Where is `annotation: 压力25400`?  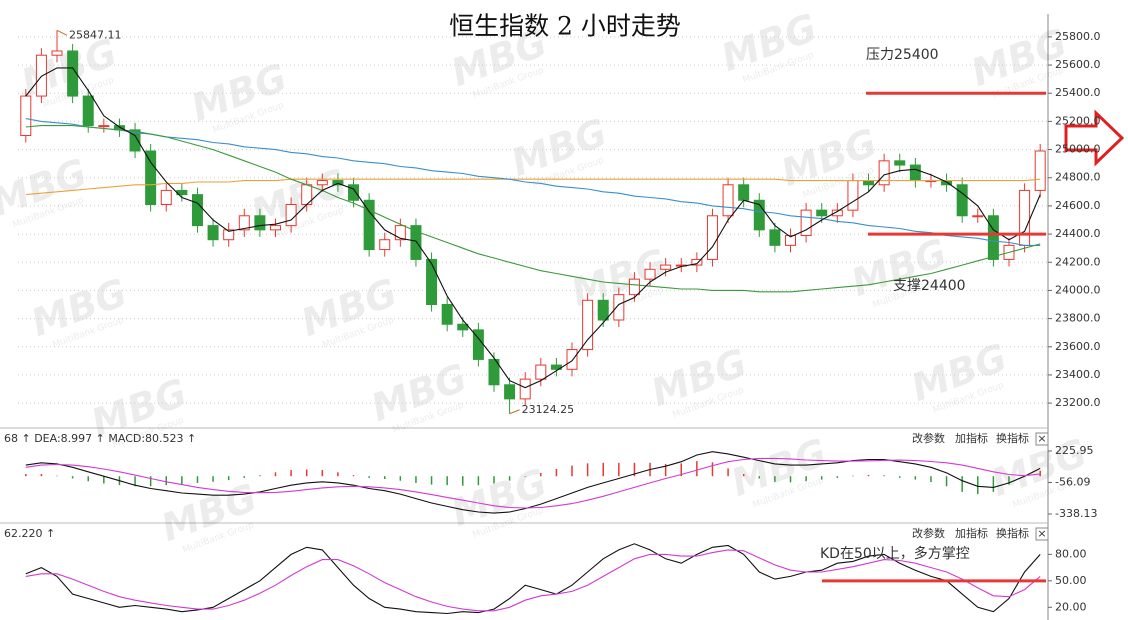 annotation: 压力25400 is located at coordinates (902, 55).